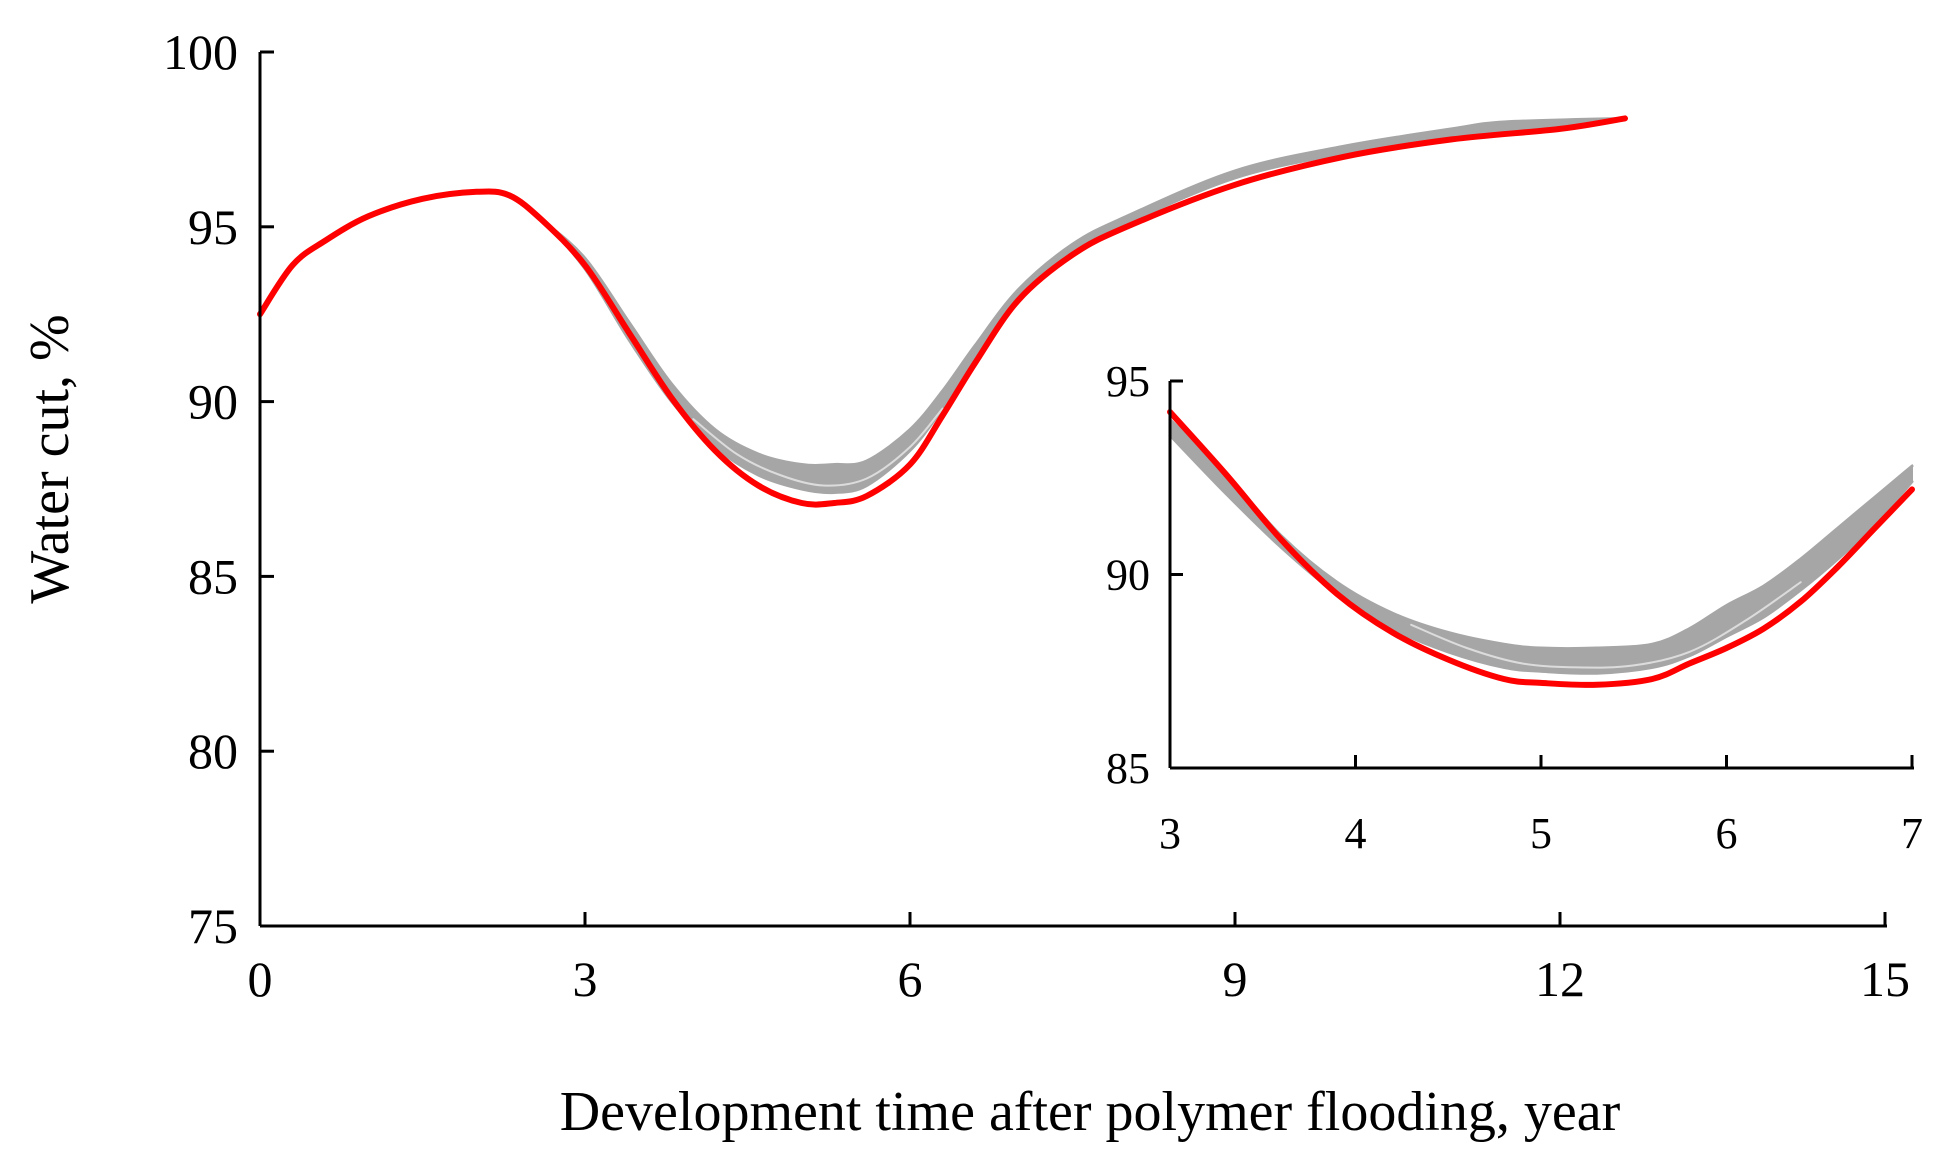  I want to click on x-tick-label: 15, so click(1885, 979).